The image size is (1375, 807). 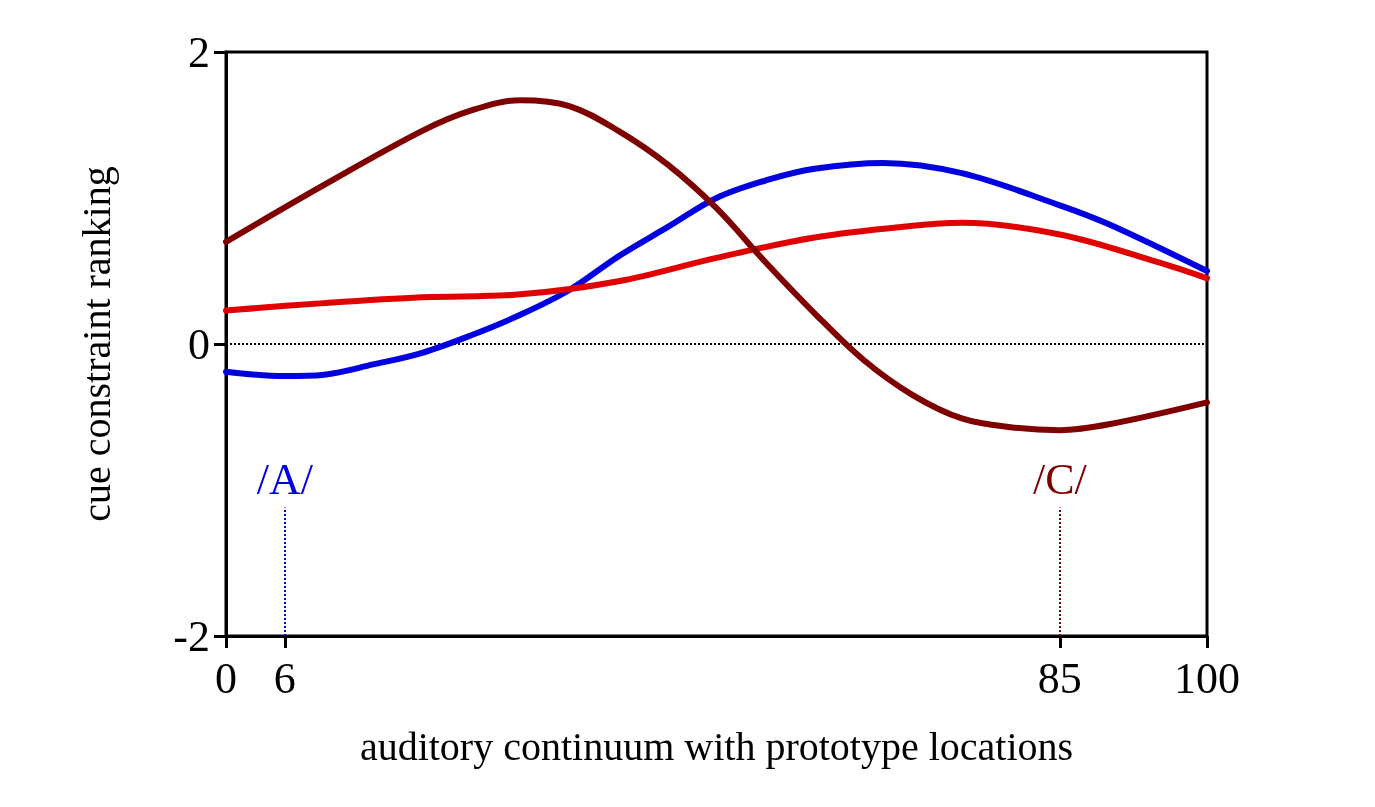 What do you see at coordinates (284, 678) in the screenshot?
I see `x-tick-label: 6` at bounding box center [284, 678].